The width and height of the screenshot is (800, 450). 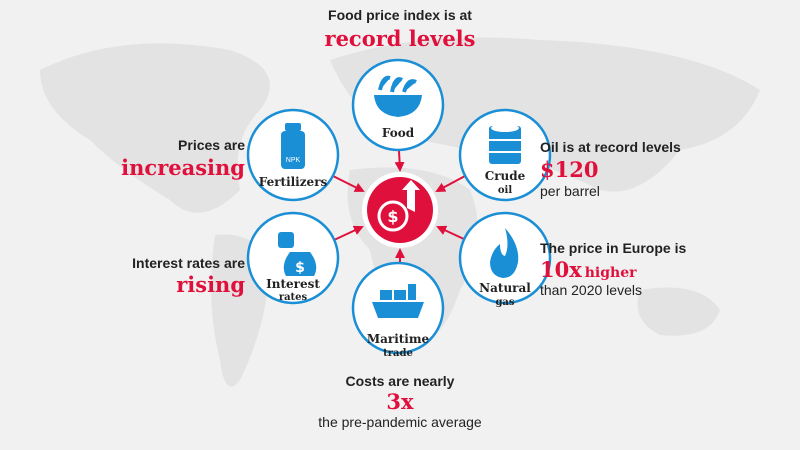 I want to click on callout-interest: Interest rates are rising, so click(x=188, y=276).